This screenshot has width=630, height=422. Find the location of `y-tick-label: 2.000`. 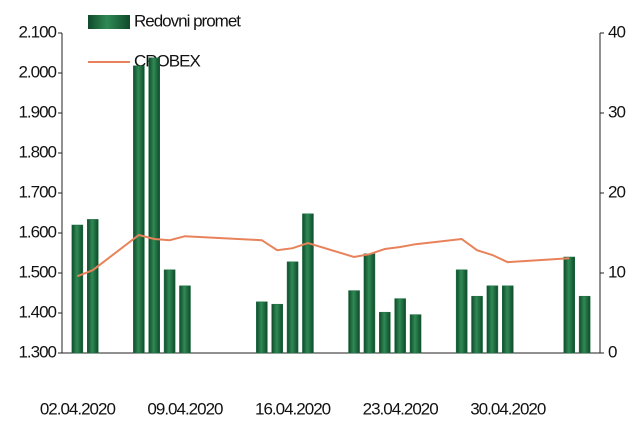

y-tick-label: 2.000 is located at coordinates (37, 71).